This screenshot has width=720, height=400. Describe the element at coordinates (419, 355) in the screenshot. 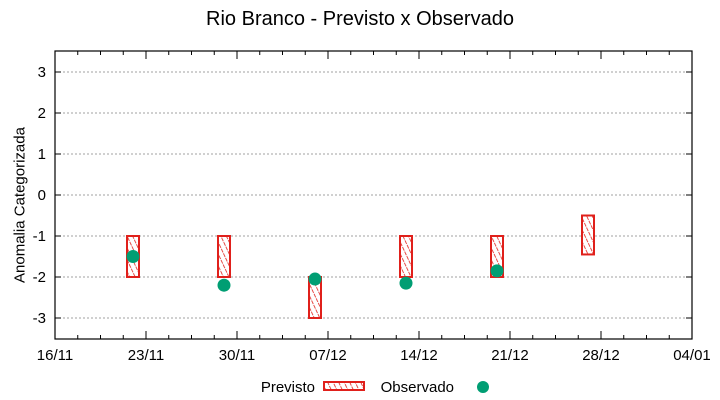

I see `x-tick-label: 14/12` at that location.